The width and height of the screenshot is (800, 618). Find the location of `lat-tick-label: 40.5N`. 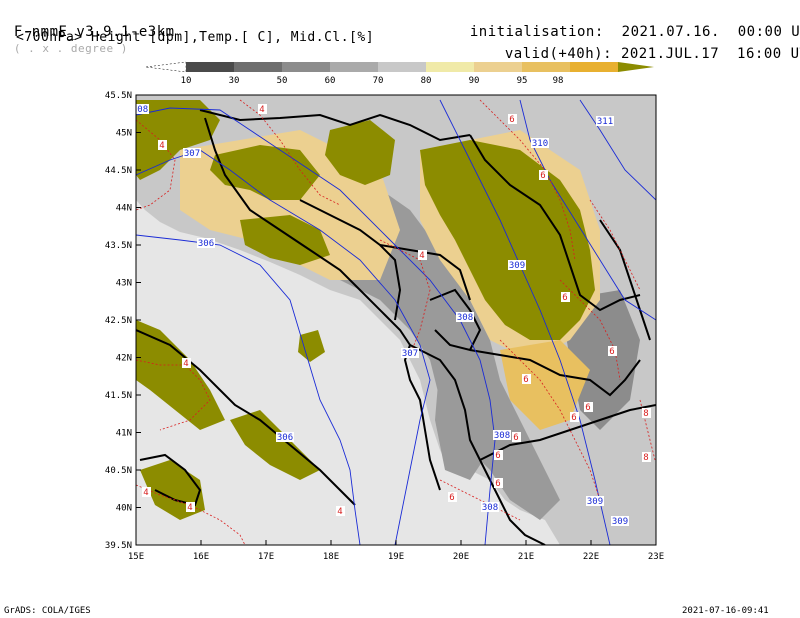

lat-tick-label: 40.5N is located at coordinates (118, 471).